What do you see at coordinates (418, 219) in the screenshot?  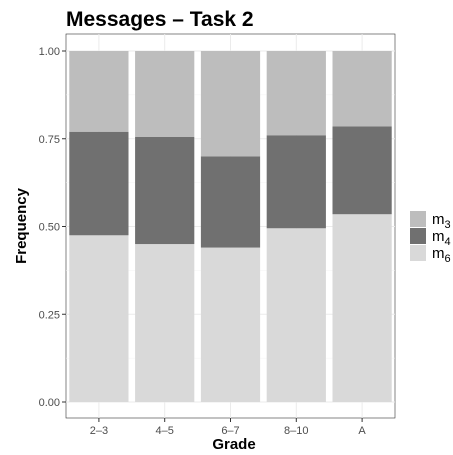 I see `legend-key-m3` at bounding box center [418, 219].